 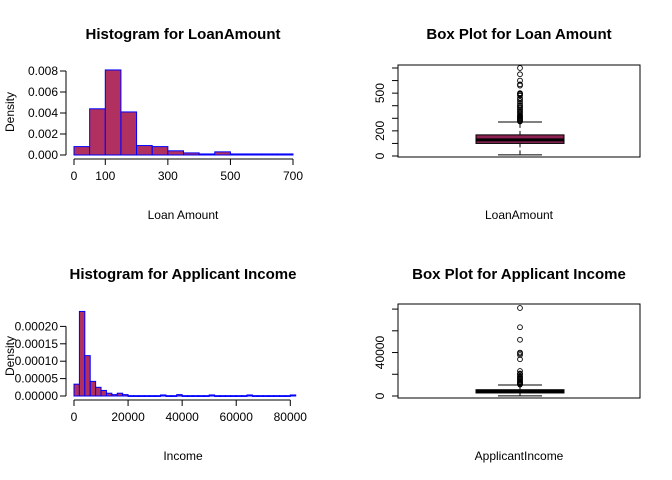 What do you see at coordinates (37, 344) in the screenshot?
I see `y-tick-label: 0.00015` at bounding box center [37, 344].